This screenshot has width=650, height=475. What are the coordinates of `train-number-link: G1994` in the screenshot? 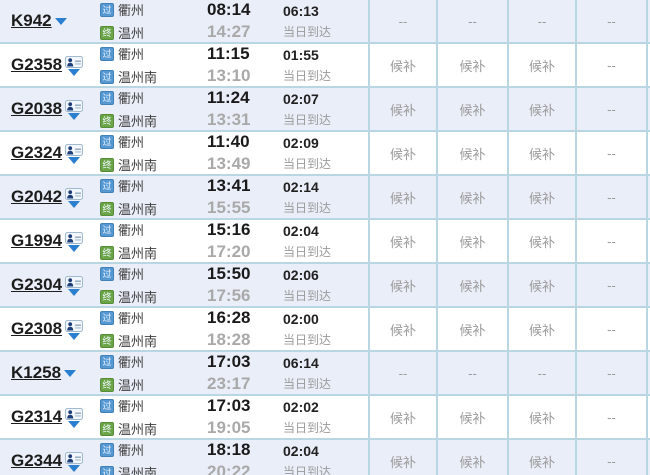 It's located at (37, 240).